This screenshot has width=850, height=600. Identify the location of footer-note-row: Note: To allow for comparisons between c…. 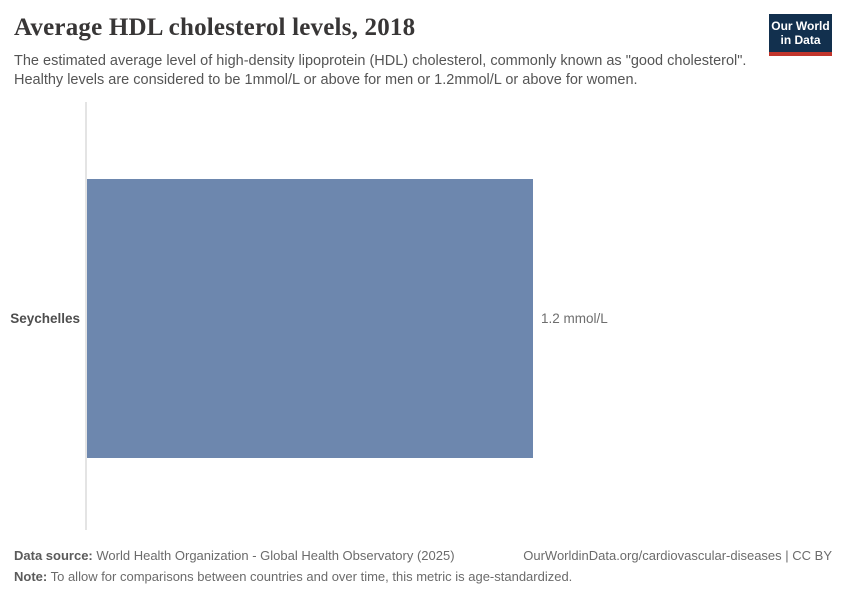
(423, 577).